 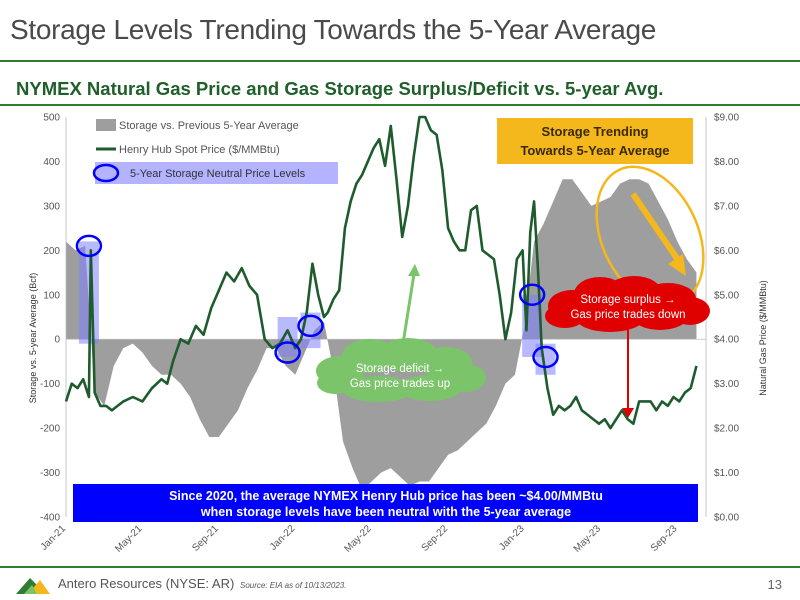 I want to click on y-tick-label: 0, so click(x=57, y=340).